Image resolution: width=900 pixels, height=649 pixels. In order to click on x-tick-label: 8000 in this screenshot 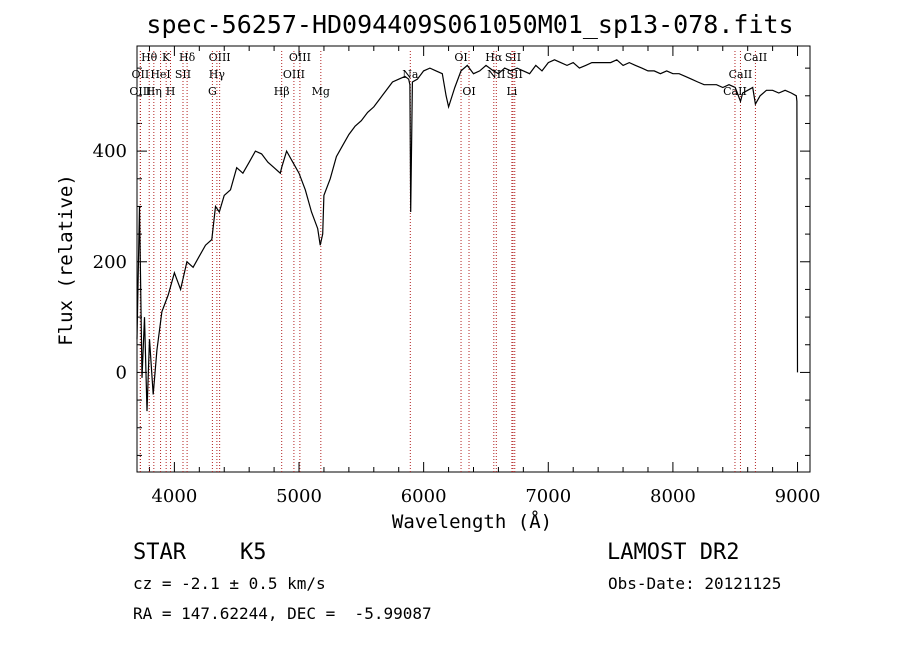, I will do `click(673, 496)`.